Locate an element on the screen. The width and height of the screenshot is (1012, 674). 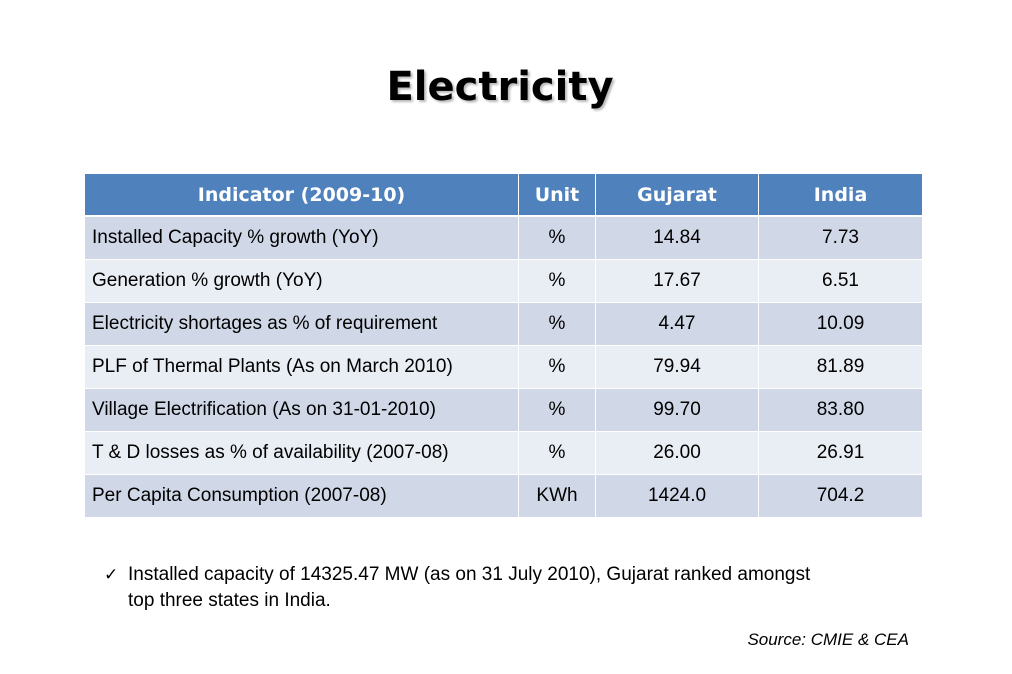
header-gujarat: Gujarat is located at coordinates (677, 195).